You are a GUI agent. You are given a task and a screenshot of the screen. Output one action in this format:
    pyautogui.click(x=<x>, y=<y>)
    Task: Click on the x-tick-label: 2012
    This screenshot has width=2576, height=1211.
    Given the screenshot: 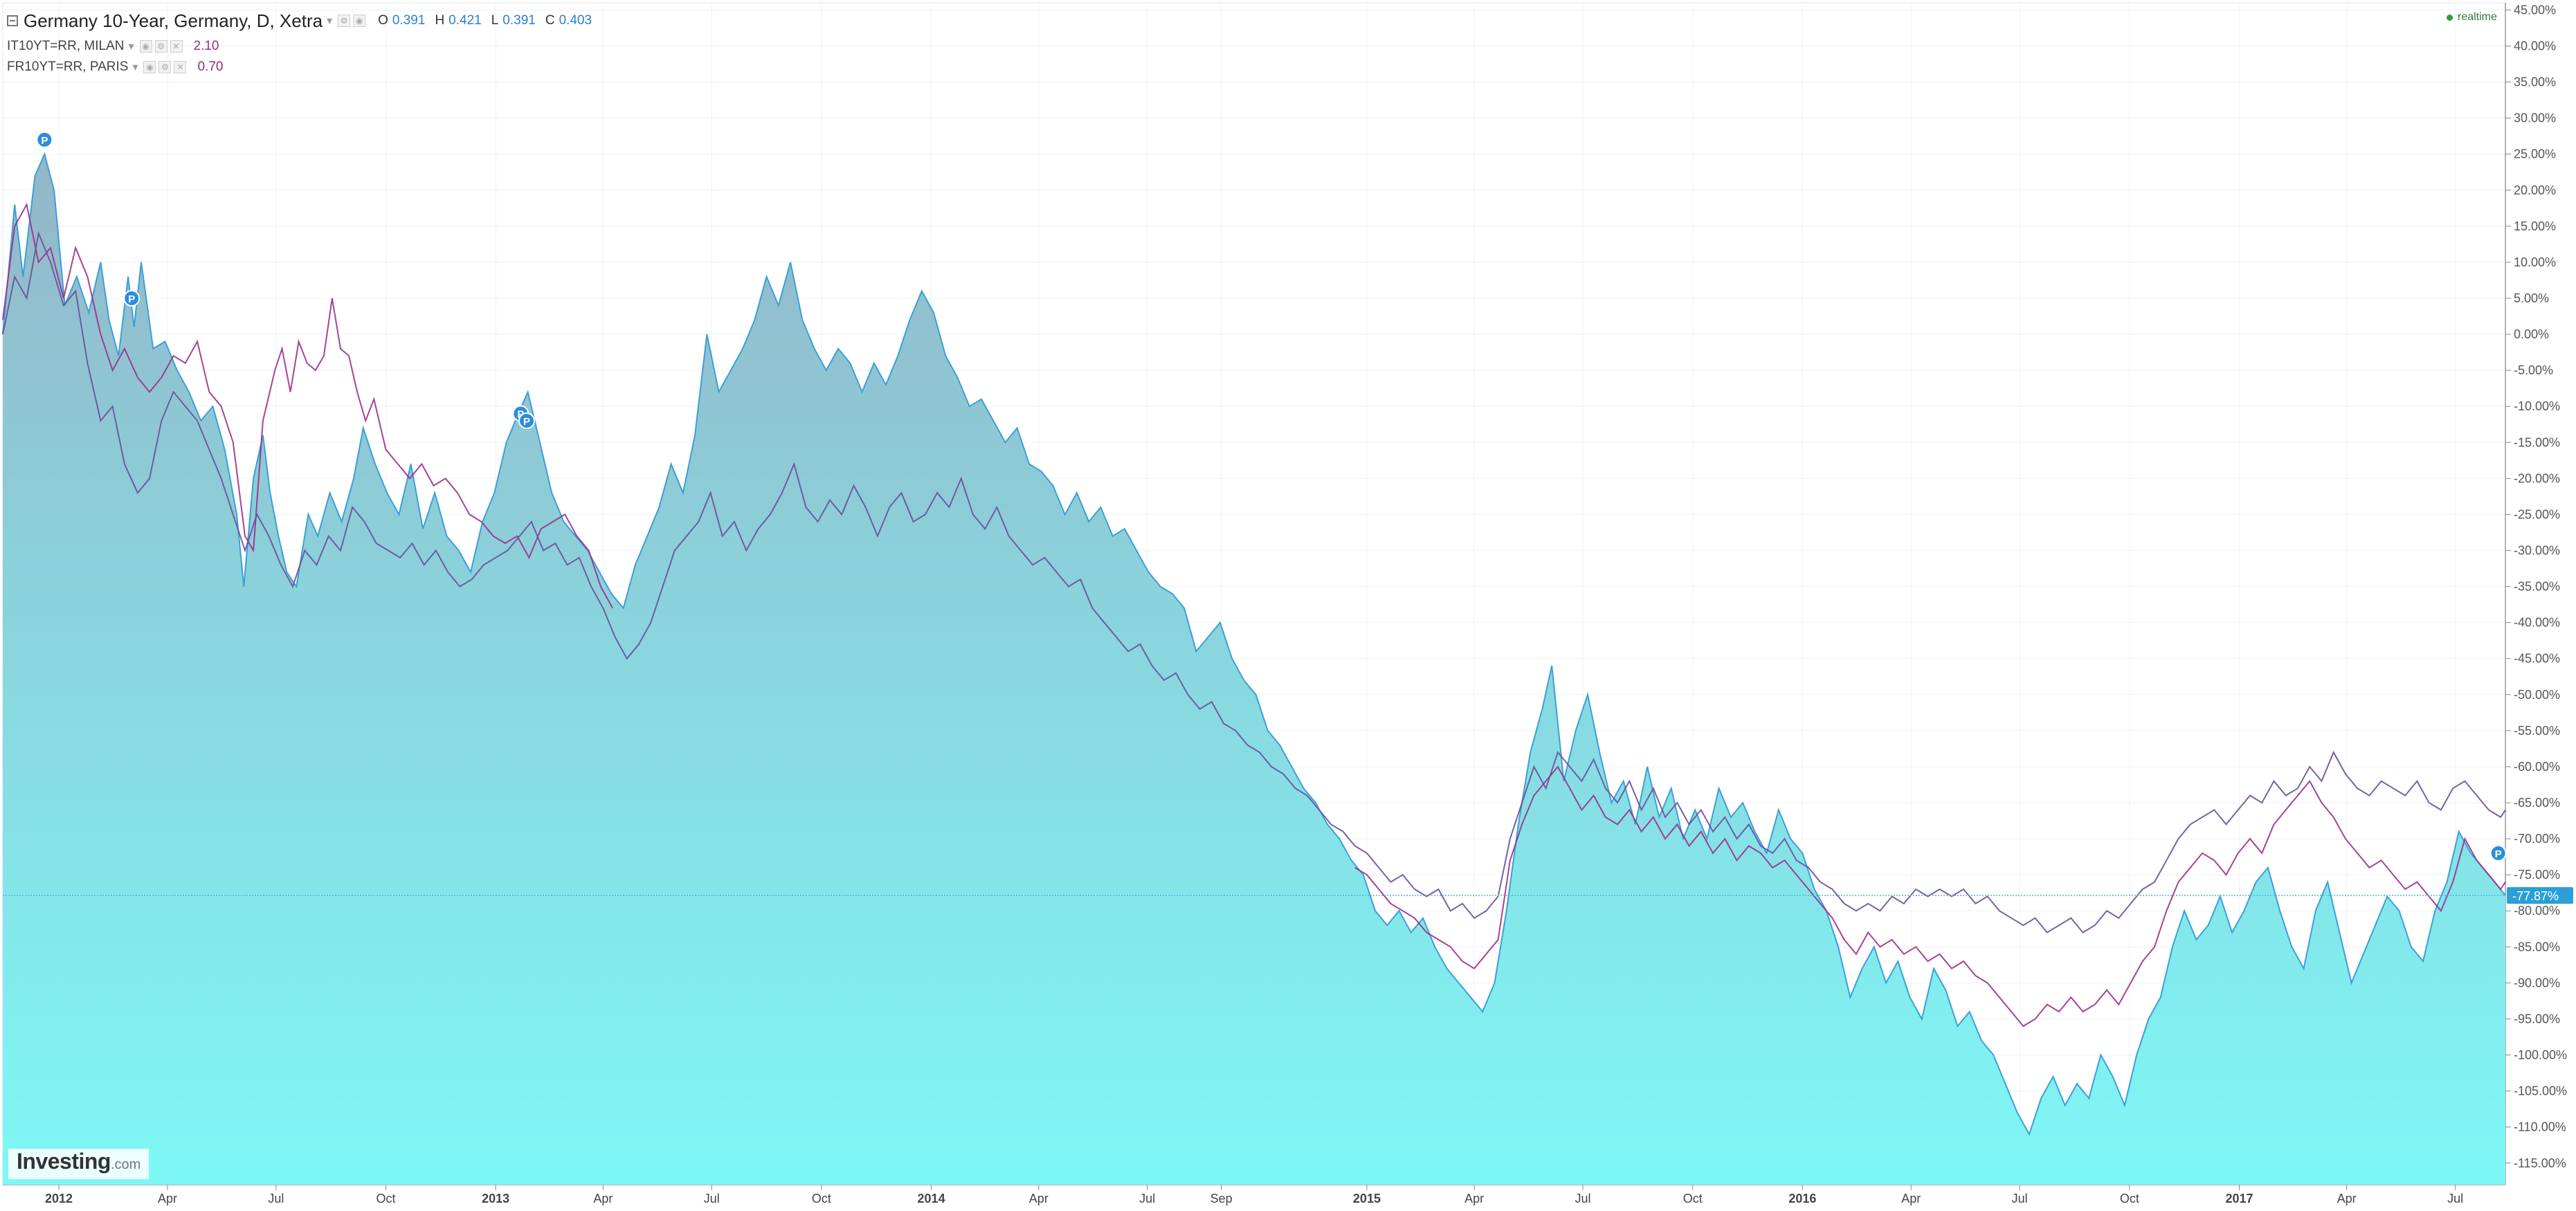 What is the action you would take?
    pyautogui.click(x=59, y=1198)
    